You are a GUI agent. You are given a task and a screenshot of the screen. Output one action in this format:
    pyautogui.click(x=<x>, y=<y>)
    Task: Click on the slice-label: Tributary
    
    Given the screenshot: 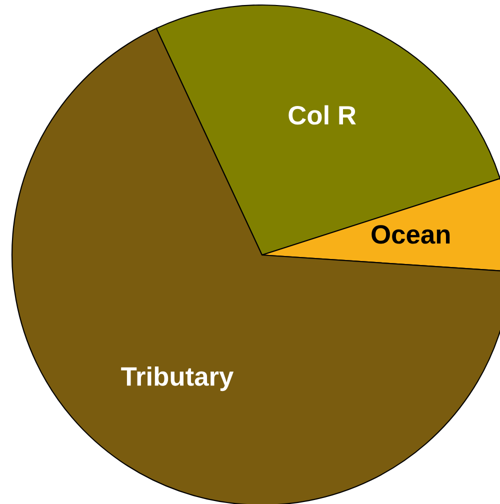 What is the action you would take?
    pyautogui.click(x=177, y=379)
    